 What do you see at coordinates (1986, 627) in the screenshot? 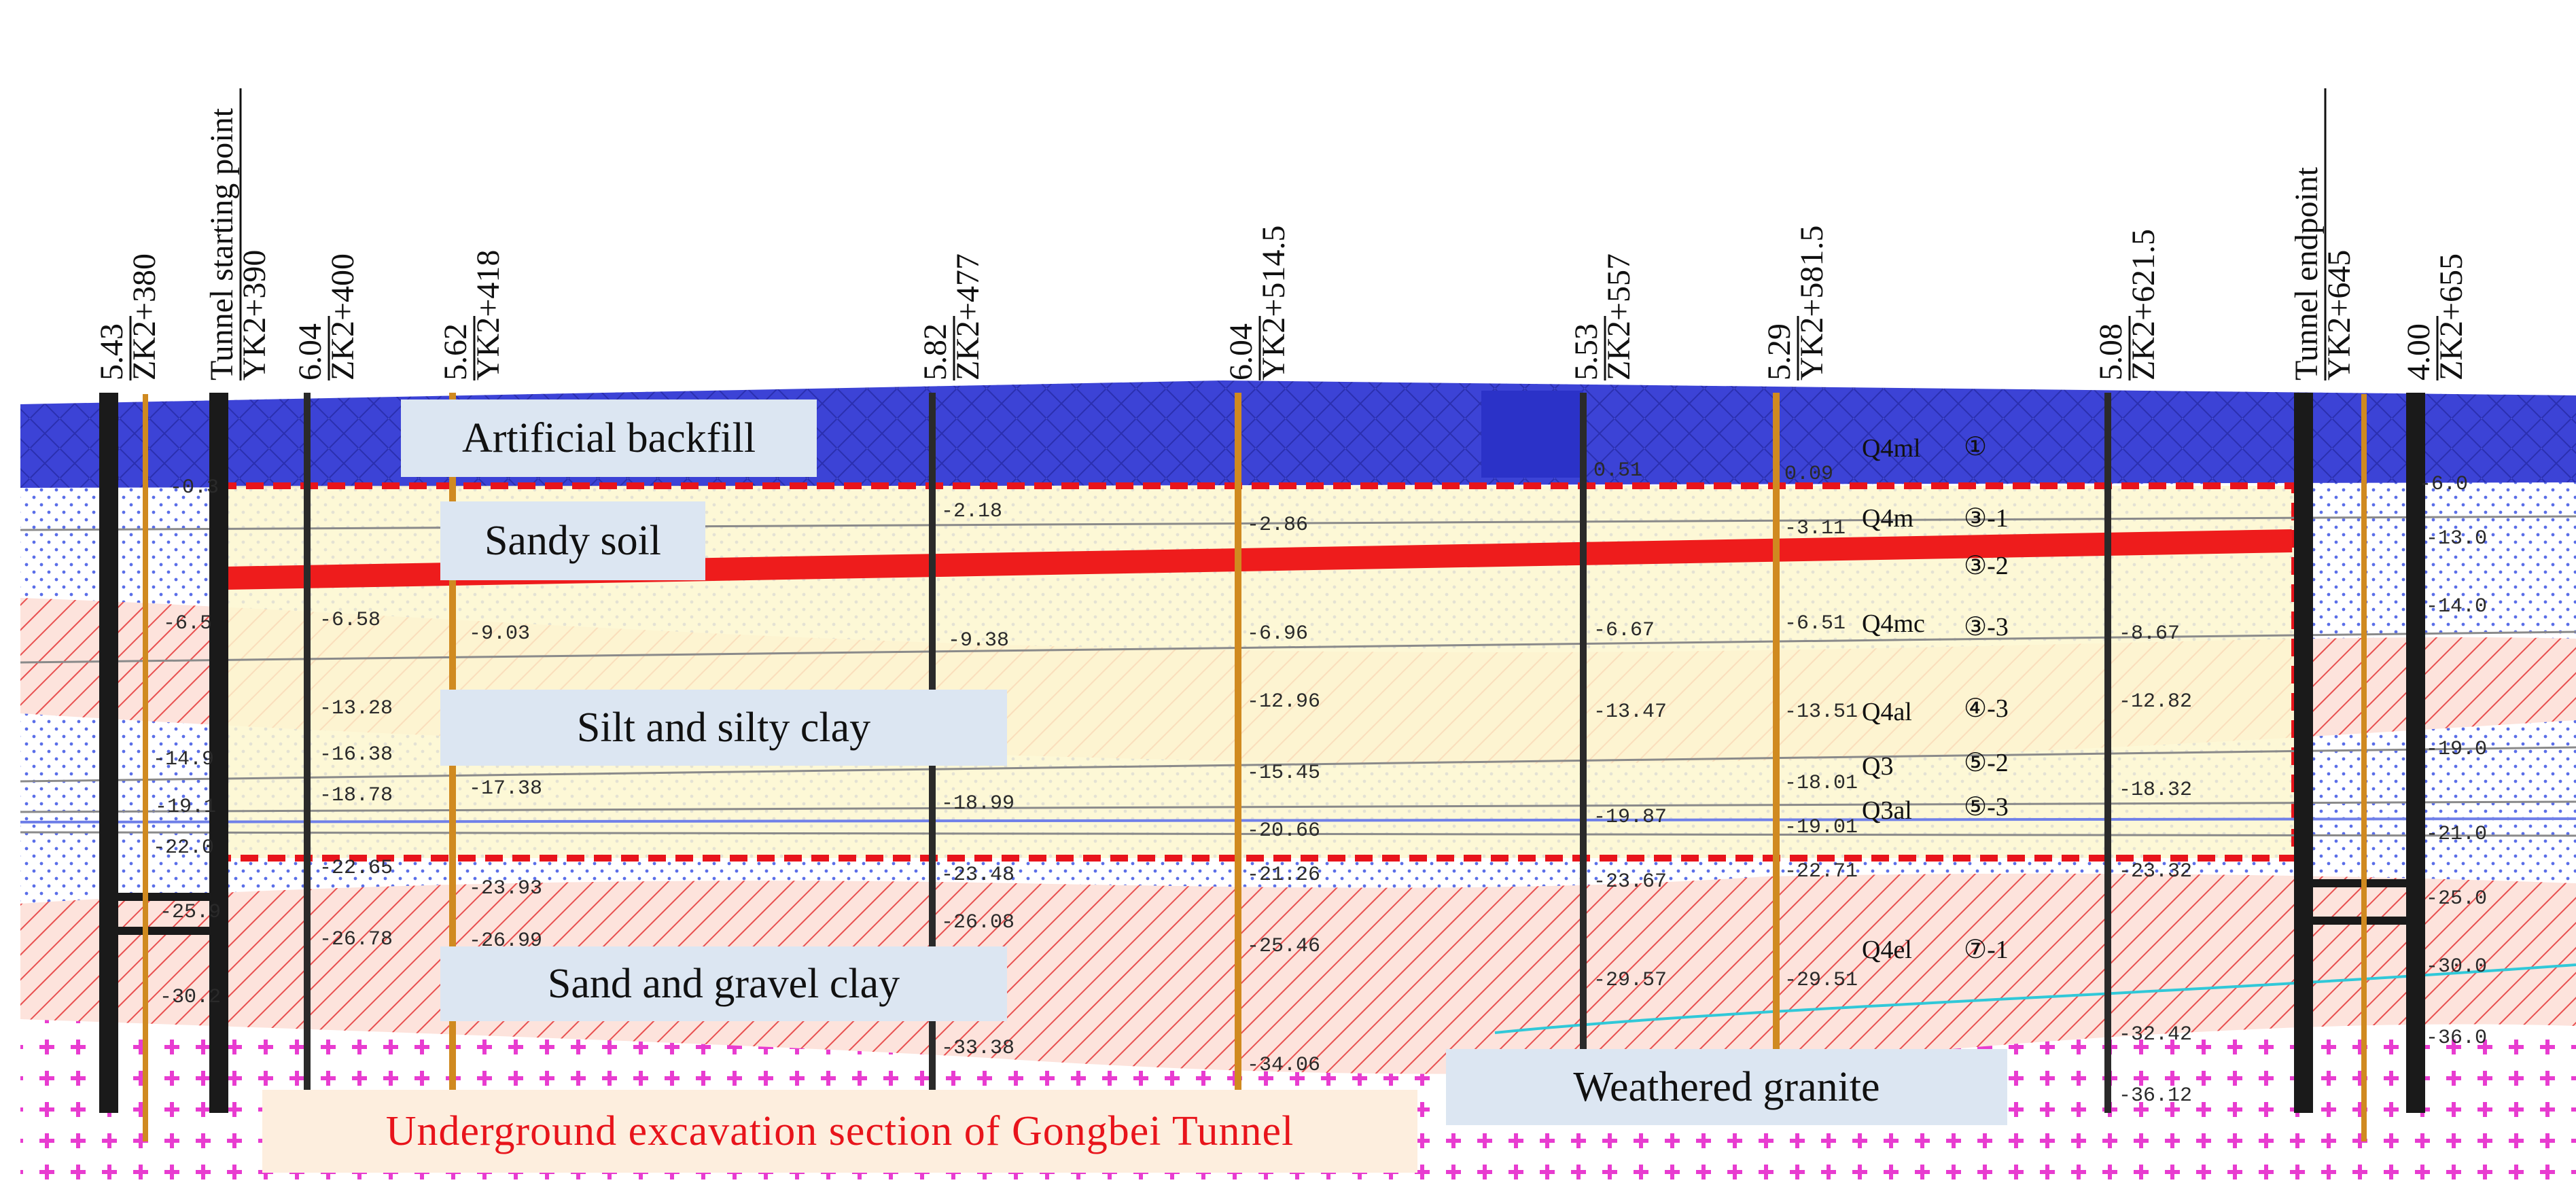
I see `strata-code-3: ③-3` at bounding box center [1986, 627].